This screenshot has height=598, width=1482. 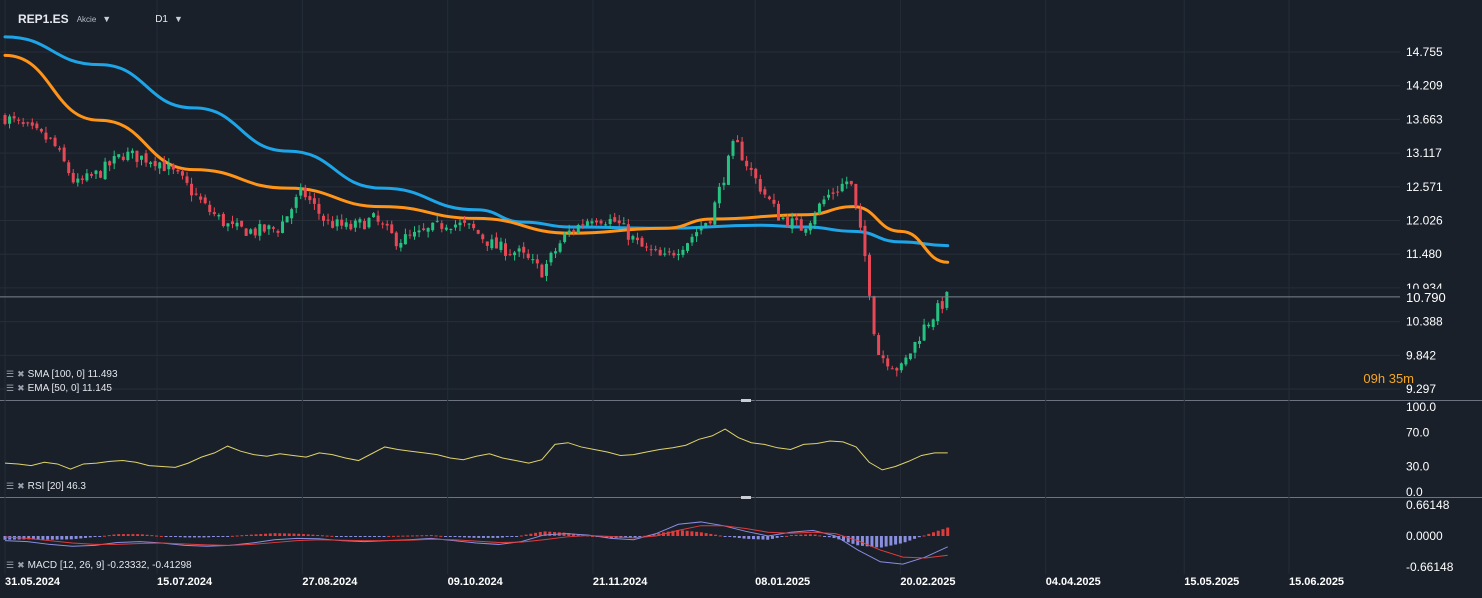 I want to click on rsi-tick-label: 30.0, so click(x=1418, y=467).